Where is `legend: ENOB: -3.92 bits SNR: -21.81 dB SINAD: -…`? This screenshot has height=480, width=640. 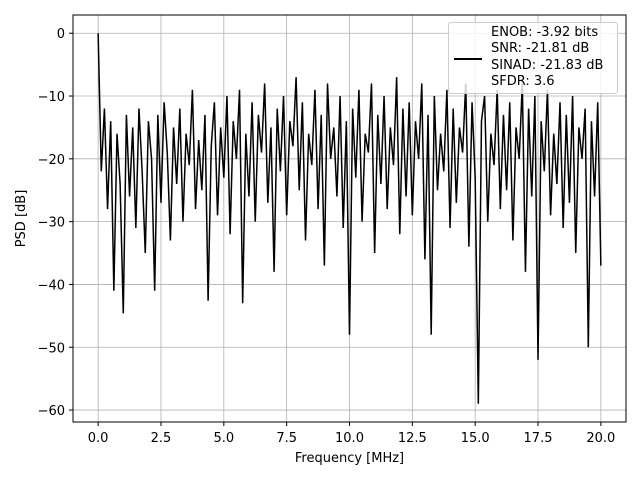
legend: ENOB: -3.92 bits SNR: -21.81 dB SINAD: -… is located at coordinates (533, 58).